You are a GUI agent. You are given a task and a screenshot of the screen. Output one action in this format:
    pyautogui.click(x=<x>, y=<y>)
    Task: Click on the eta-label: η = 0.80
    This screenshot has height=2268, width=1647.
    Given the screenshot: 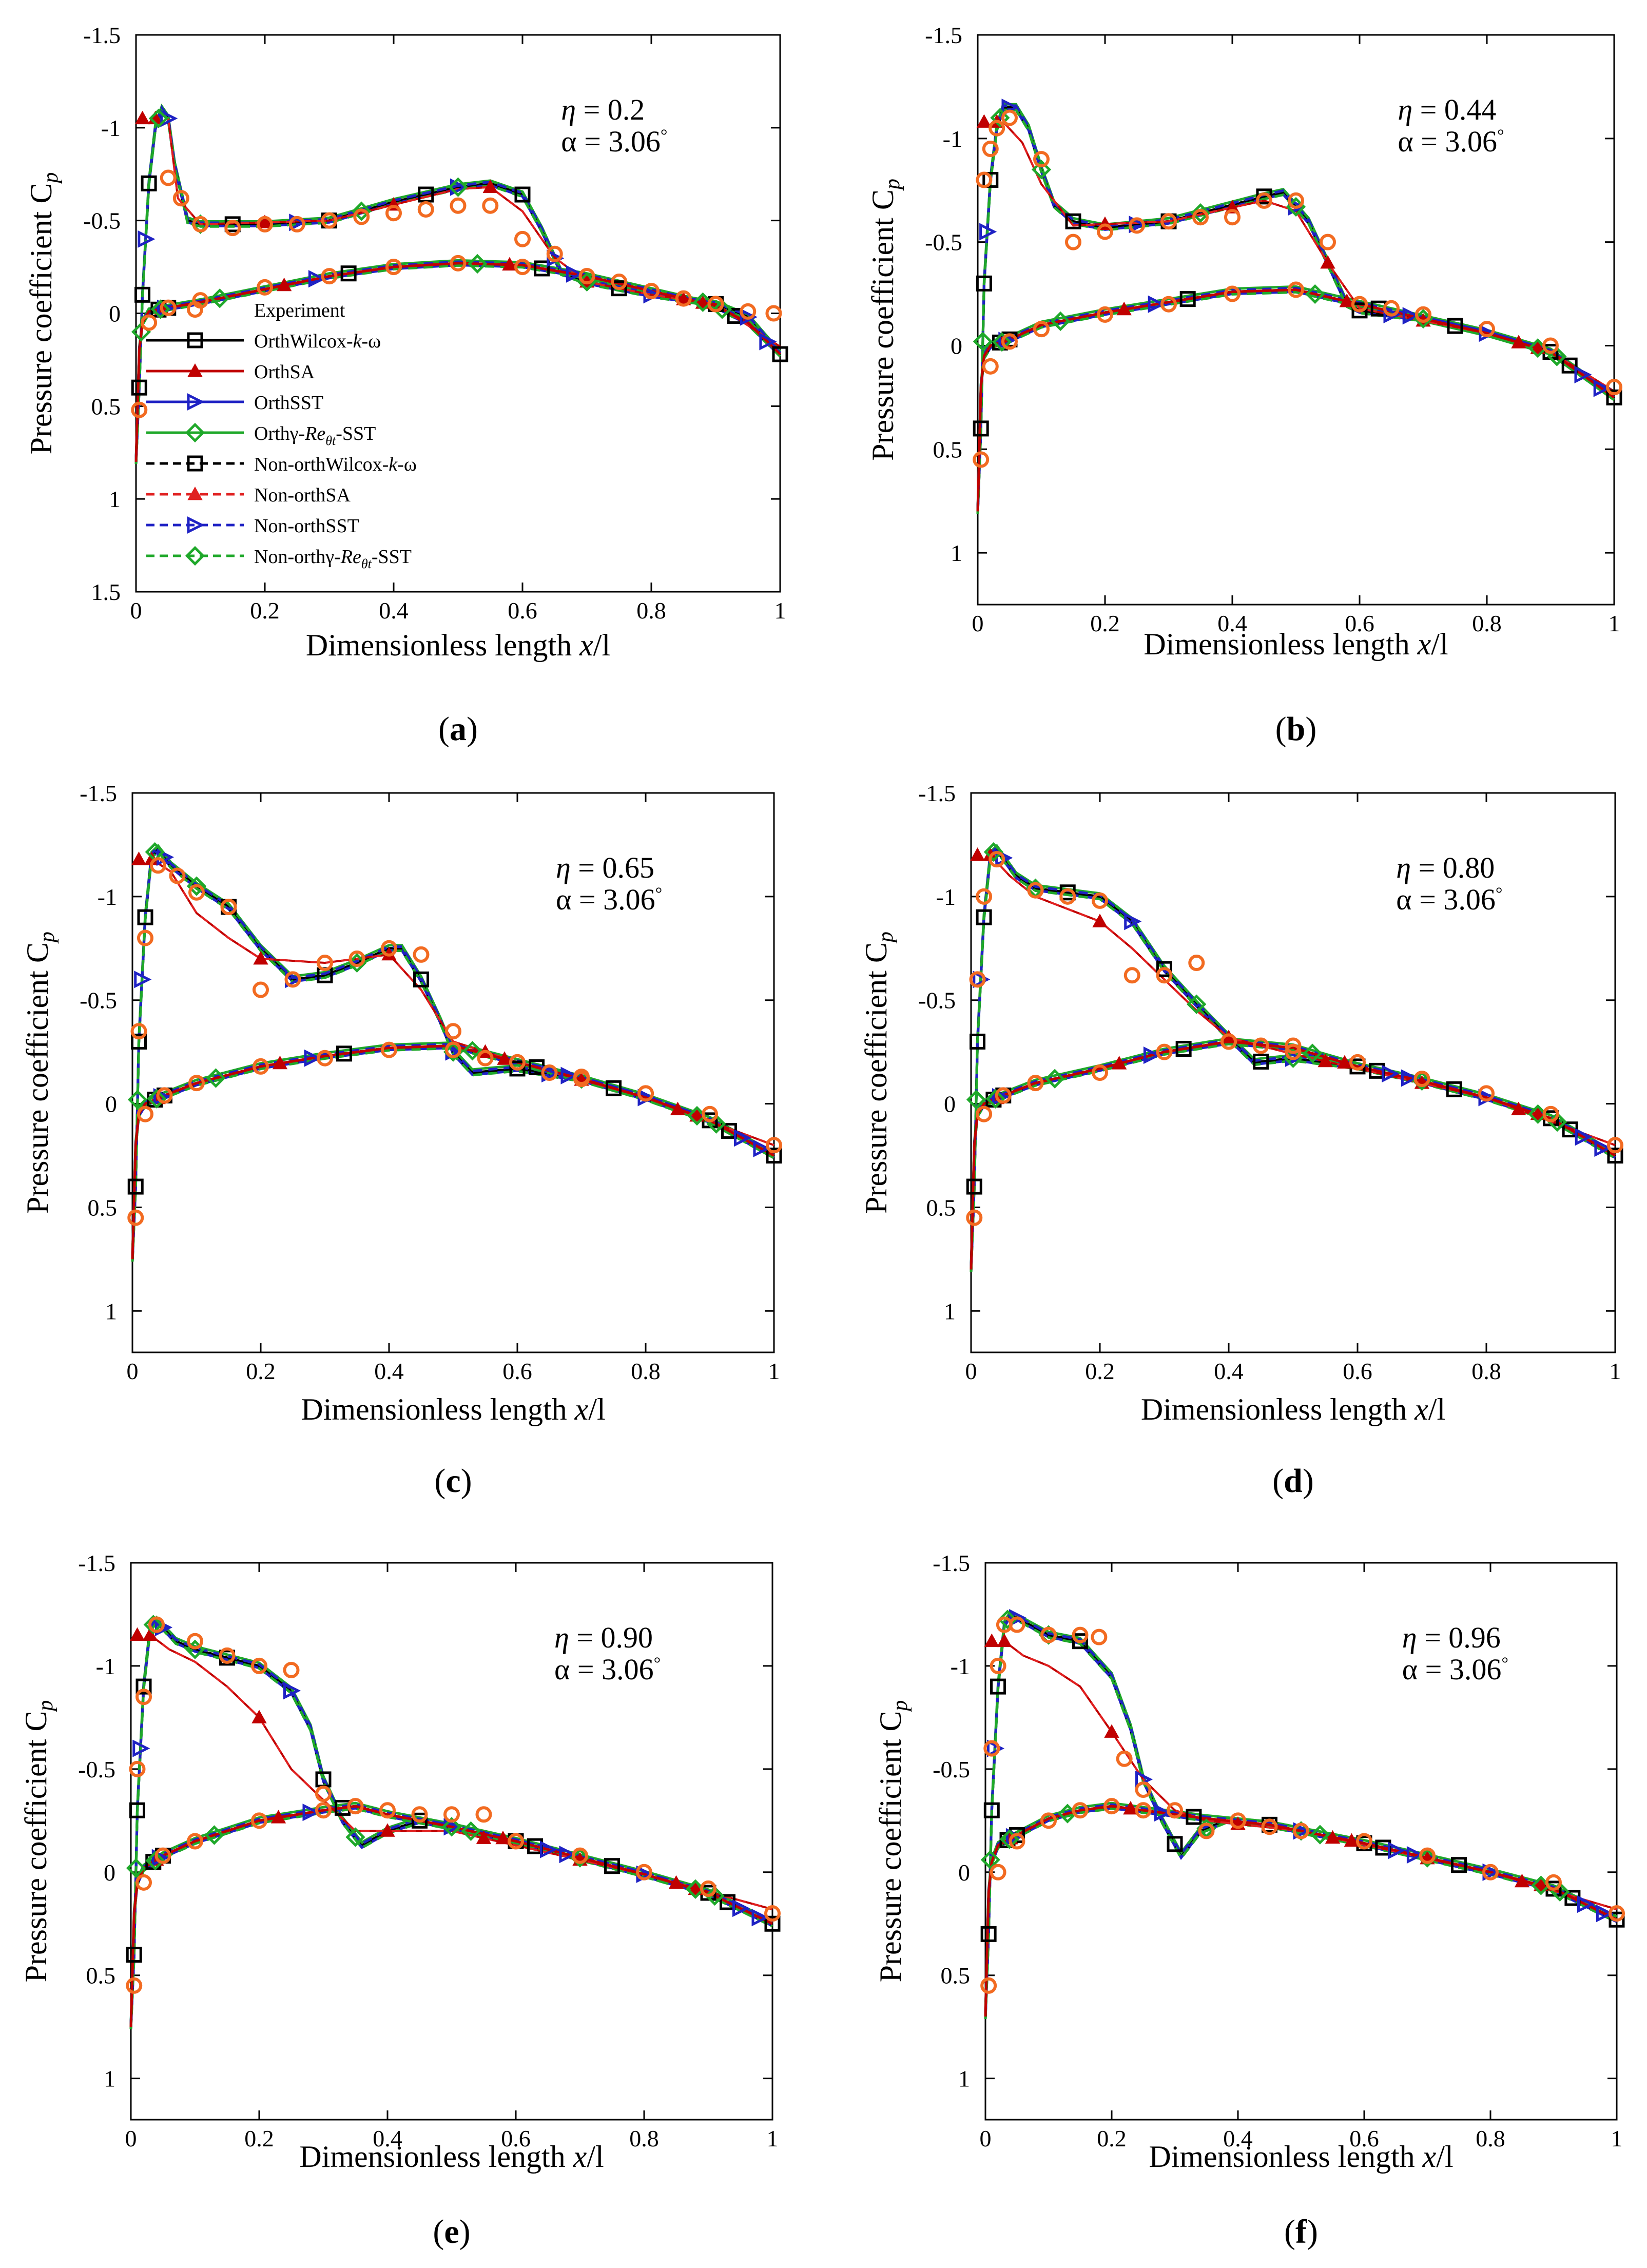 What is the action you would take?
    pyautogui.click(x=1446, y=868)
    